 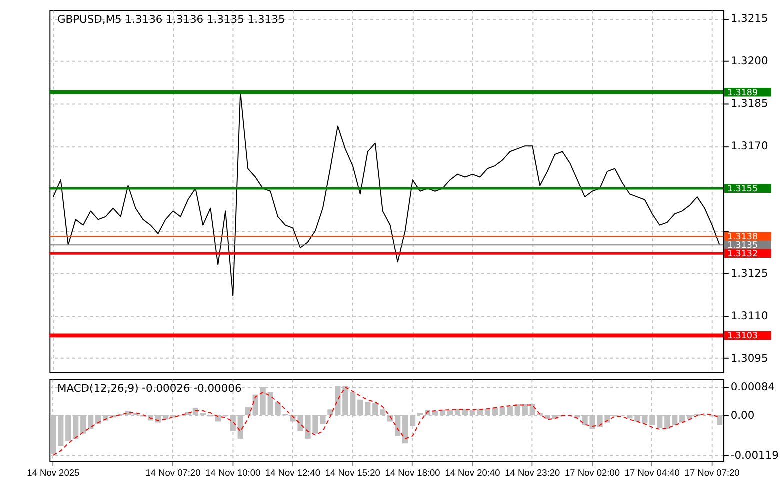 What do you see at coordinates (652, 473) in the screenshot?
I see `x-tick-label: 17 Nov 04:40` at bounding box center [652, 473].